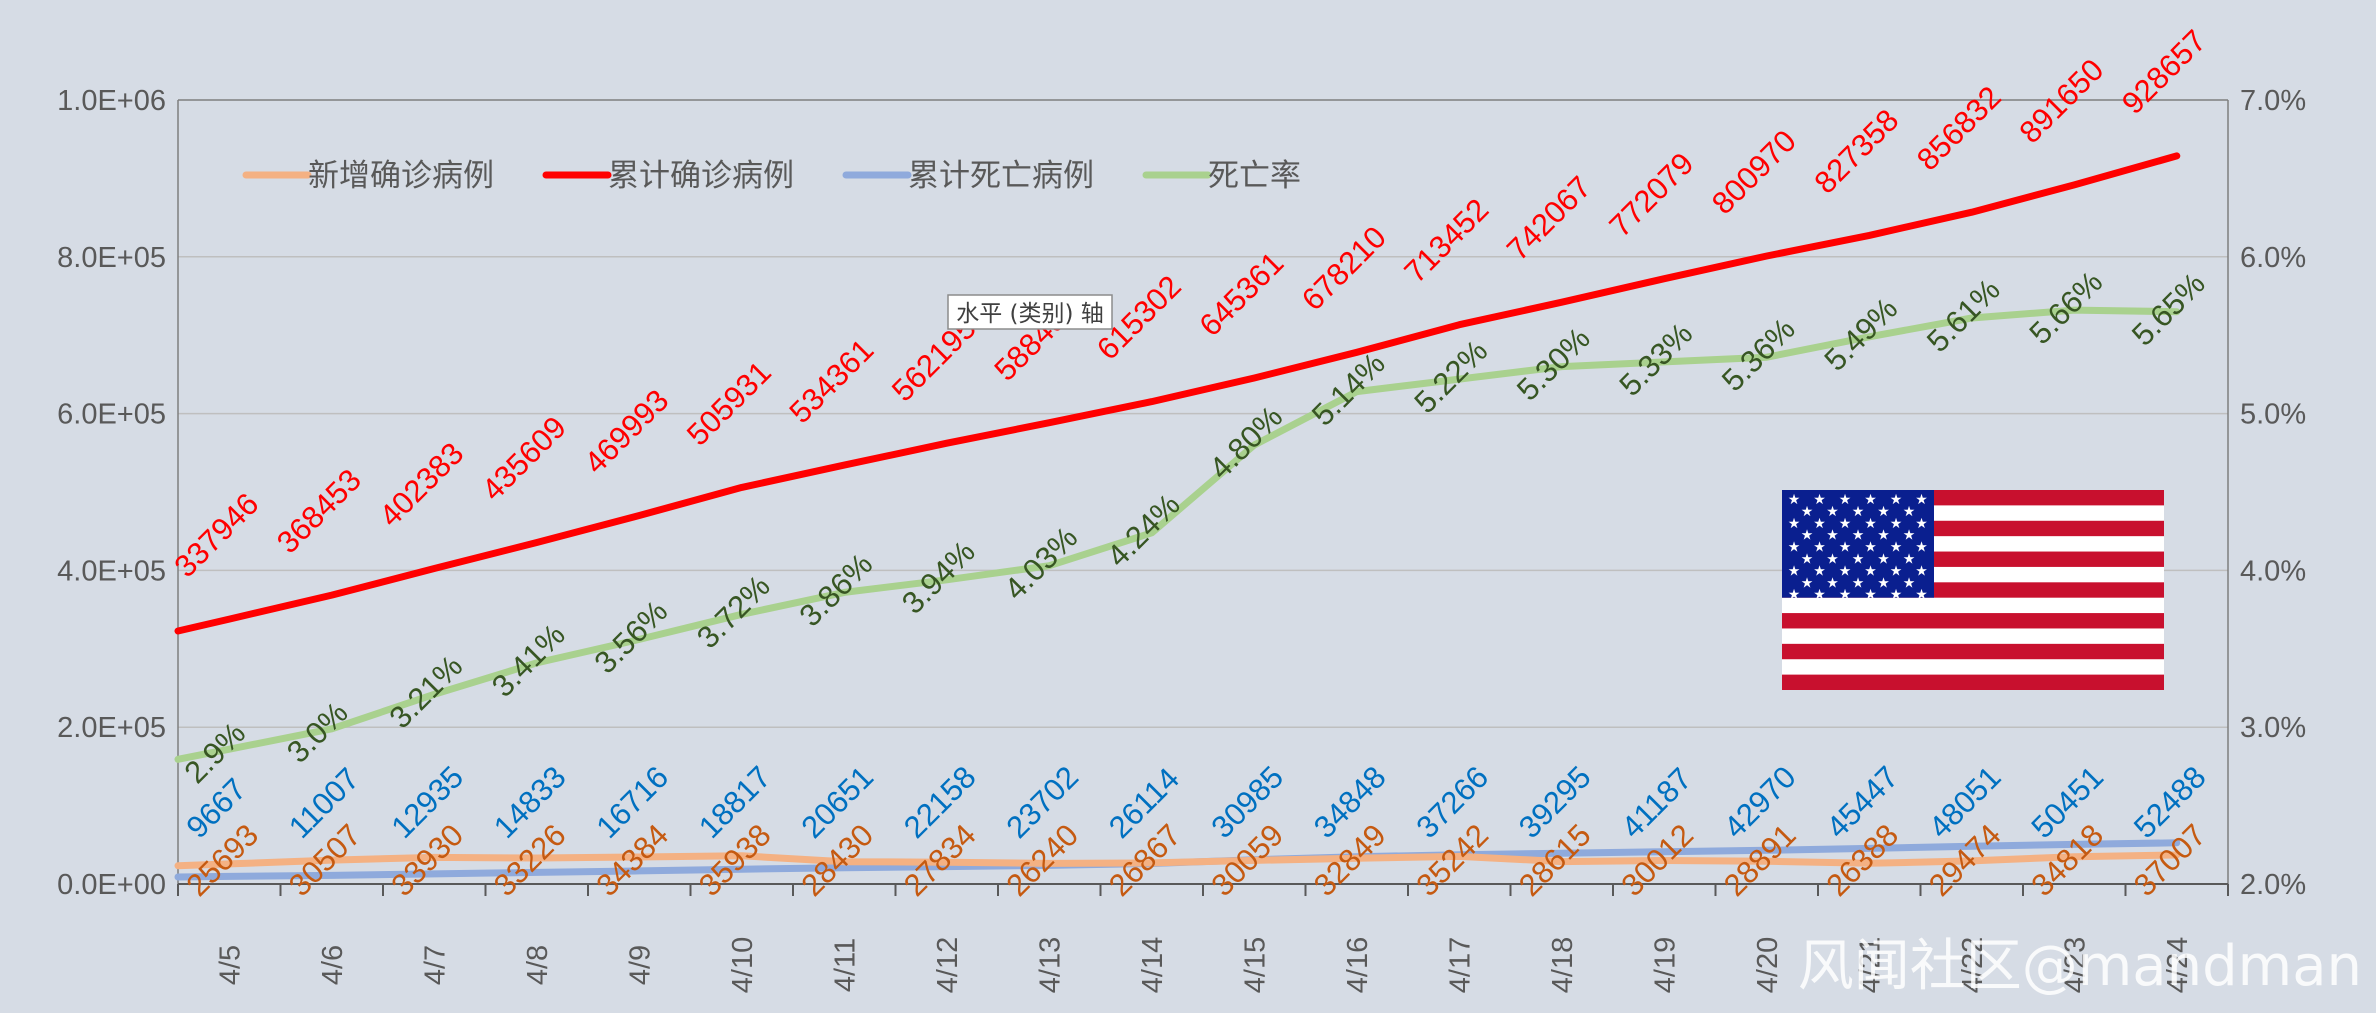  Describe the element at coordinates (729, 403) in the screenshot. I see `data-label: 505931` at that location.